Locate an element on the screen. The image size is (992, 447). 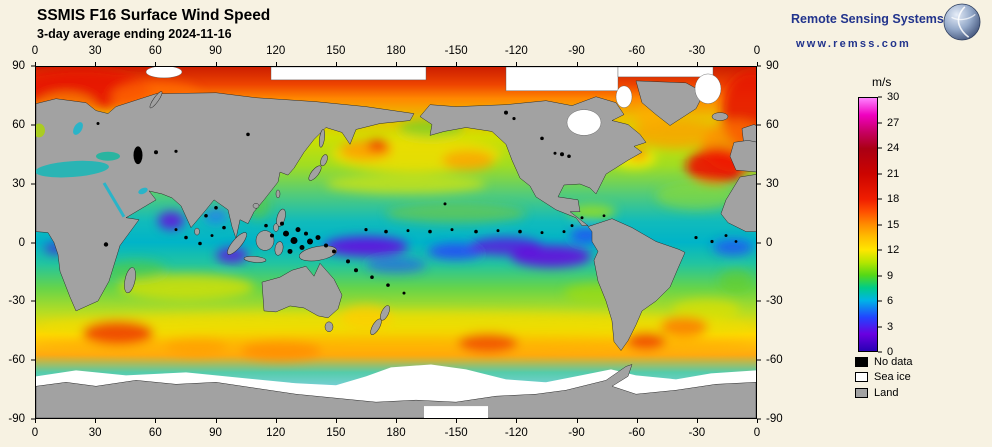
colorbar-tick-label: 6 is located at coordinates (890, 301).